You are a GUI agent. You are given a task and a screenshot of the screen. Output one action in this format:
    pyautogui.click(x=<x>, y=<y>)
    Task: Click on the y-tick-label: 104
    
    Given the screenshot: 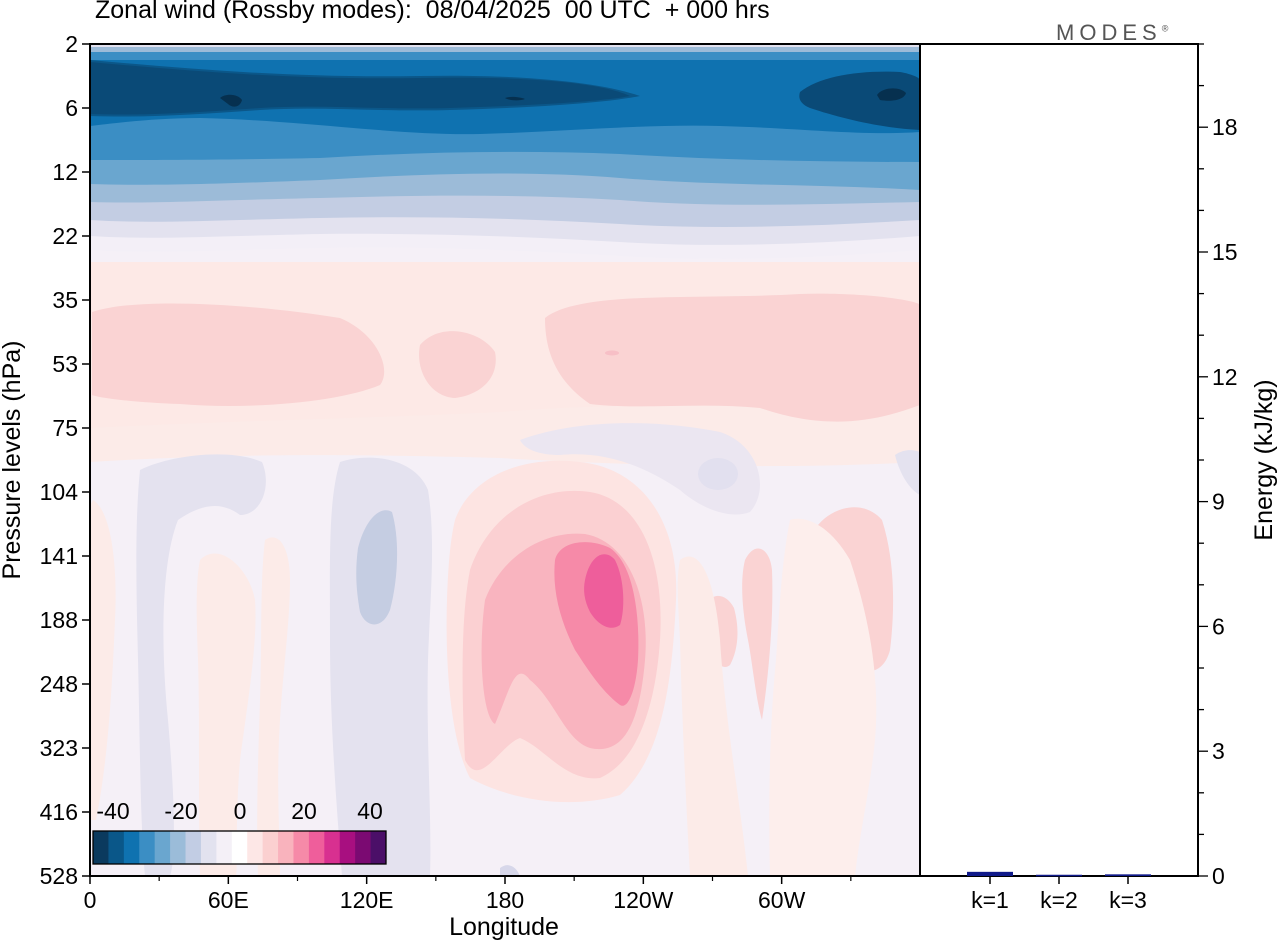 What is the action you would take?
    pyautogui.click(x=59, y=492)
    